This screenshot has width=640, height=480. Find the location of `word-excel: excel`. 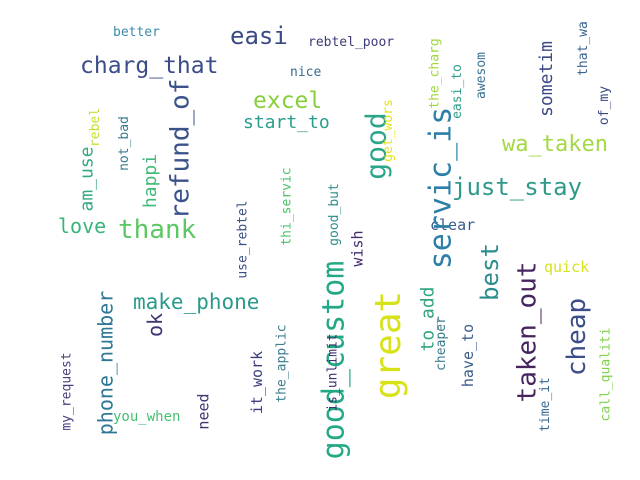

word-excel: excel is located at coordinates (288, 101).